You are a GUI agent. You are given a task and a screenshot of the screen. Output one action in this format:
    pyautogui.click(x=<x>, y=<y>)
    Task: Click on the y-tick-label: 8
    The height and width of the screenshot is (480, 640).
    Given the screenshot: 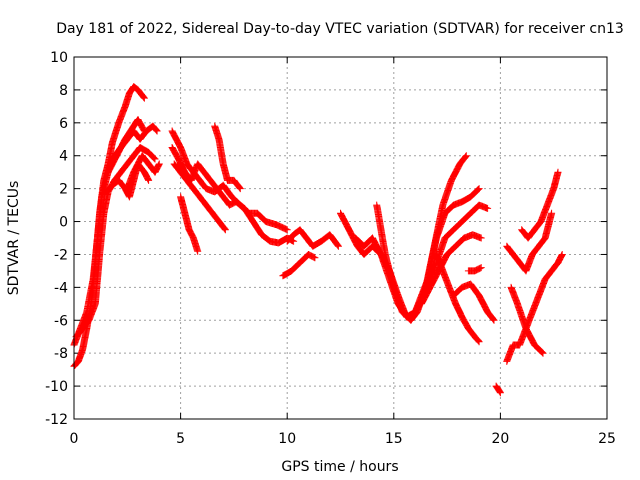 What is the action you would take?
    pyautogui.click(x=63, y=91)
    